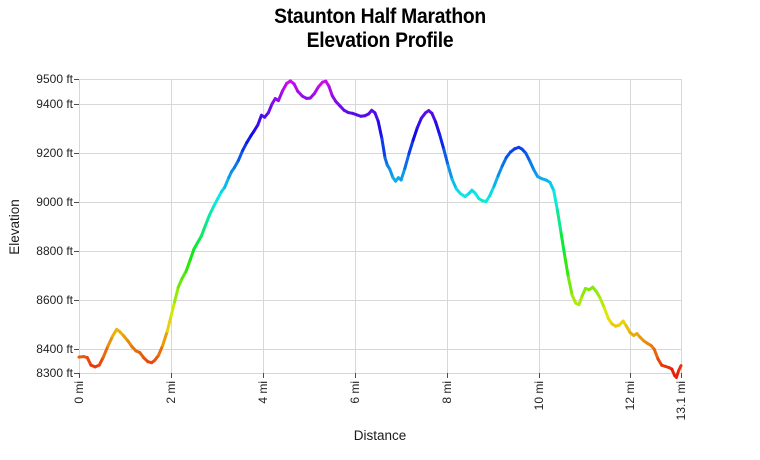  Describe the element at coordinates (446, 392) in the screenshot. I see `x-tick-label: 8 mi` at that location.